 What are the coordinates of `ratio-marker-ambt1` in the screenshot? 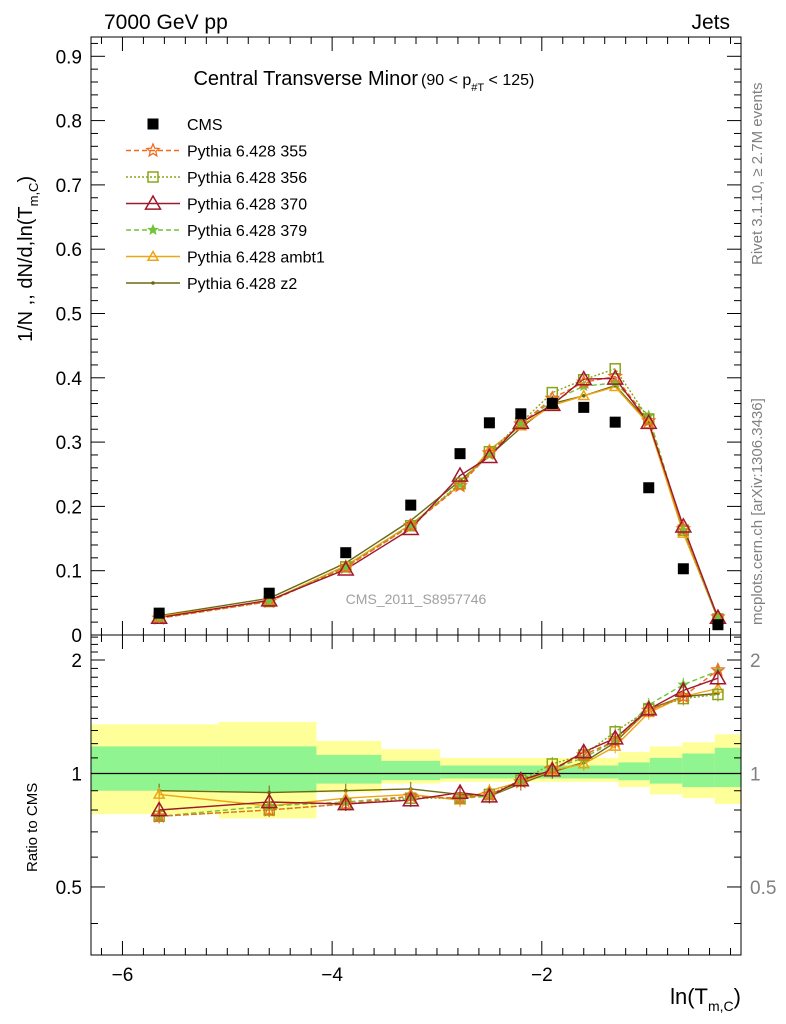 It's located at (584, 763).